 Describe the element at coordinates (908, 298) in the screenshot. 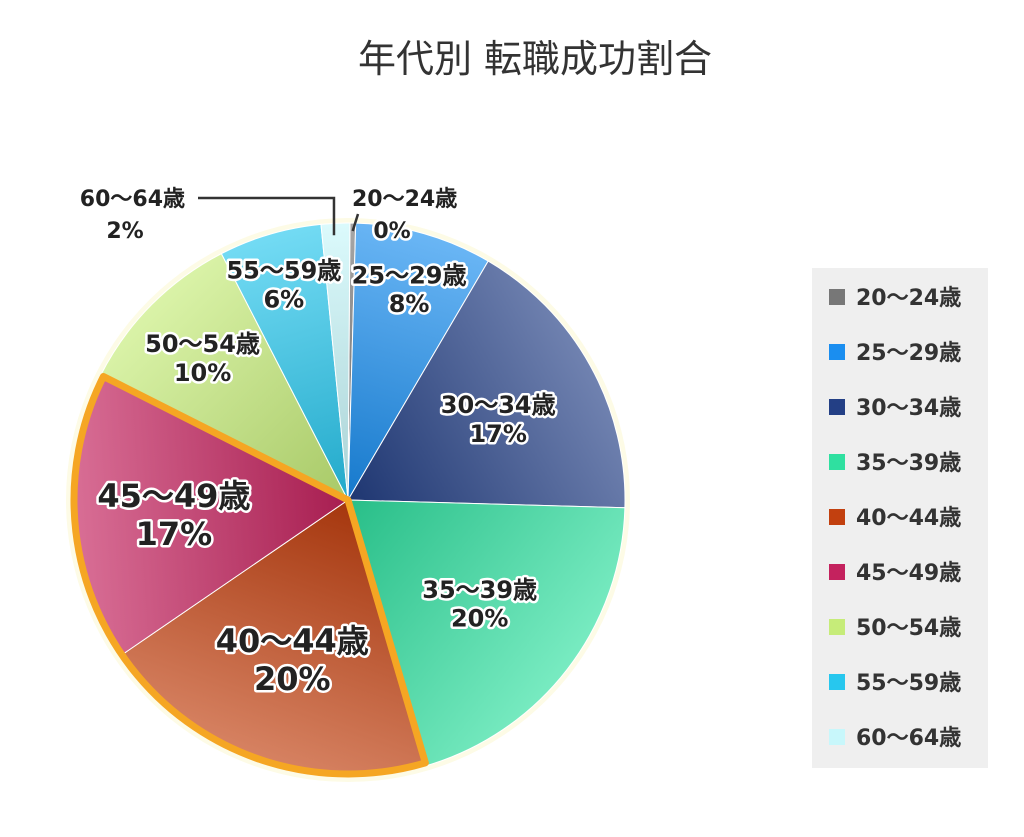

I see `legend-label: 20〜24歳` at that location.